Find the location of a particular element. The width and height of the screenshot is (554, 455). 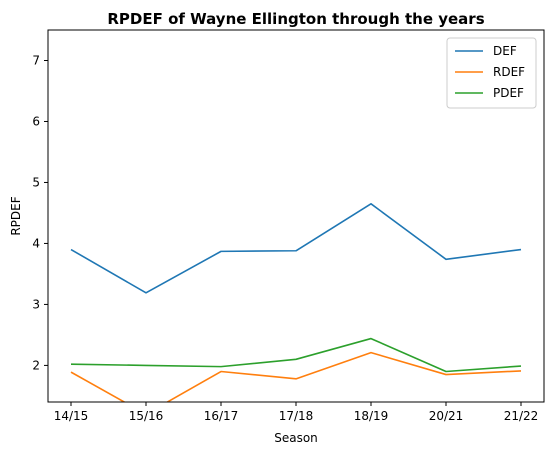

x-tick-label: 16/17 is located at coordinates (221, 416).